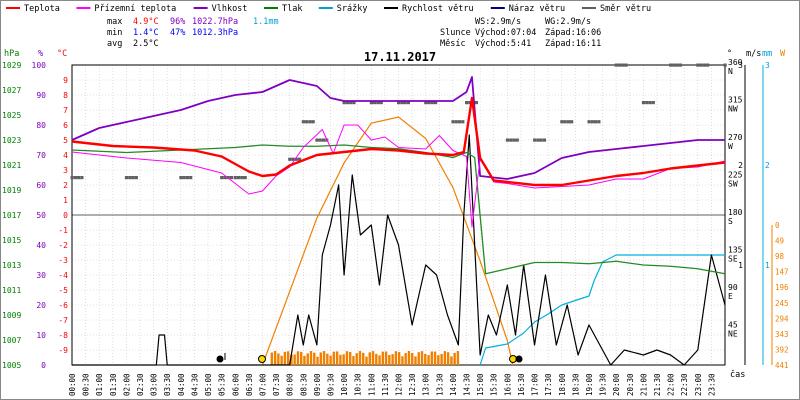 The width and height of the screenshot is (800, 400). Describe the element at coordinates (215, 22) in the screenshot. I see `stat-max-press: 1022.7hPa` at that location.